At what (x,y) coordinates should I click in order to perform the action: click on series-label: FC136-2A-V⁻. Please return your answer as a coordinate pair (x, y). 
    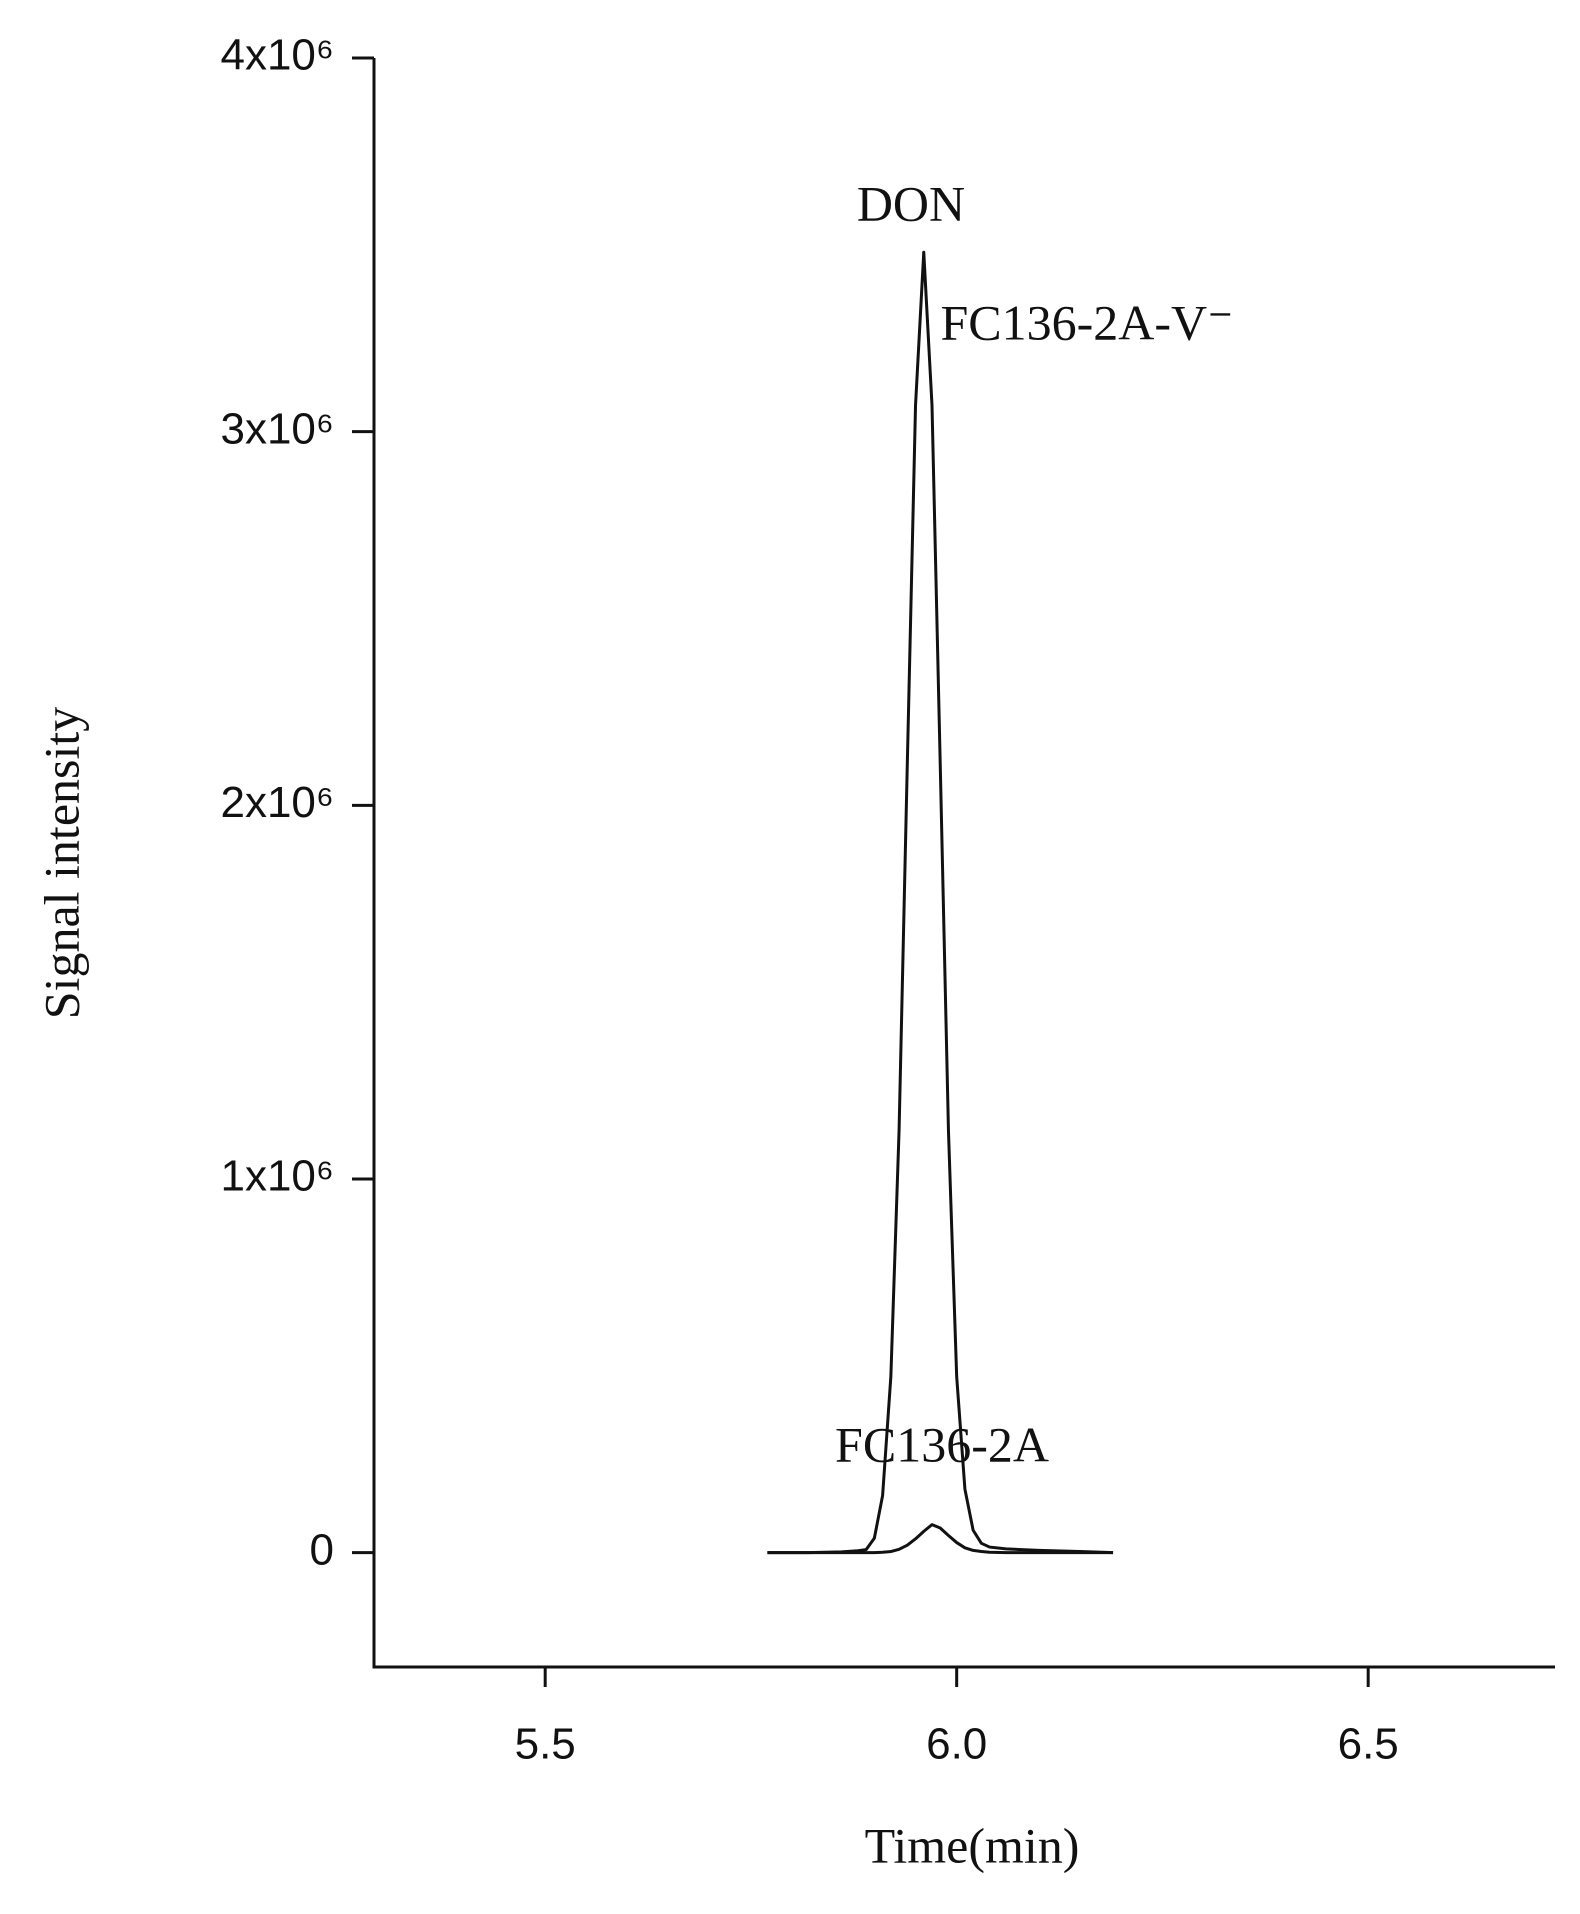
    Looking at the image, I should click on (1086, 322).